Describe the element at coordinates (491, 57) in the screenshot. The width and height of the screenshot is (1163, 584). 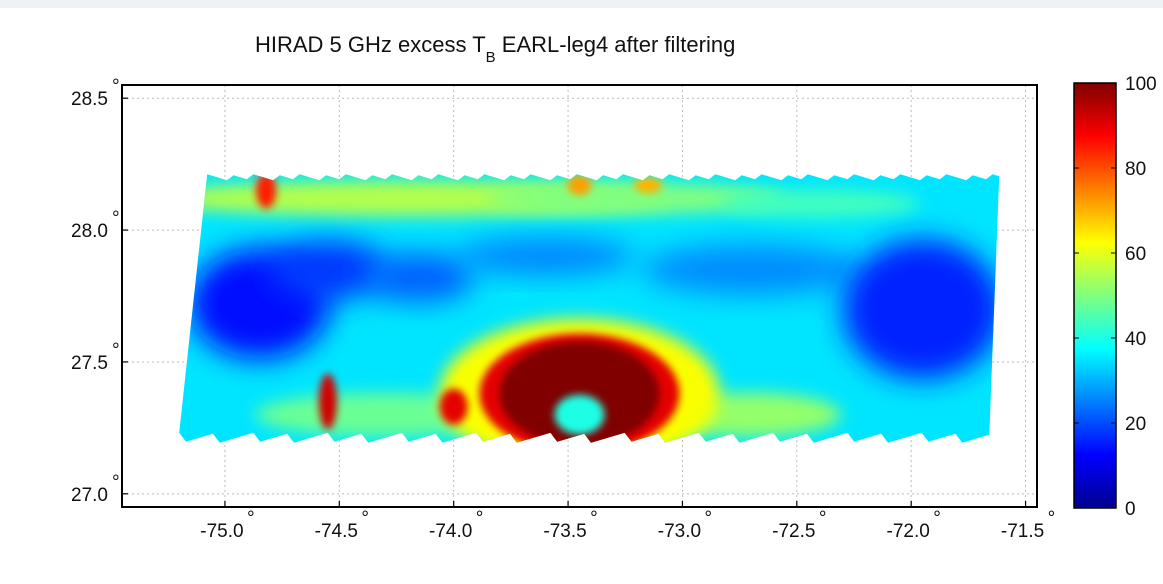
I see `title-sub: B` at that location.